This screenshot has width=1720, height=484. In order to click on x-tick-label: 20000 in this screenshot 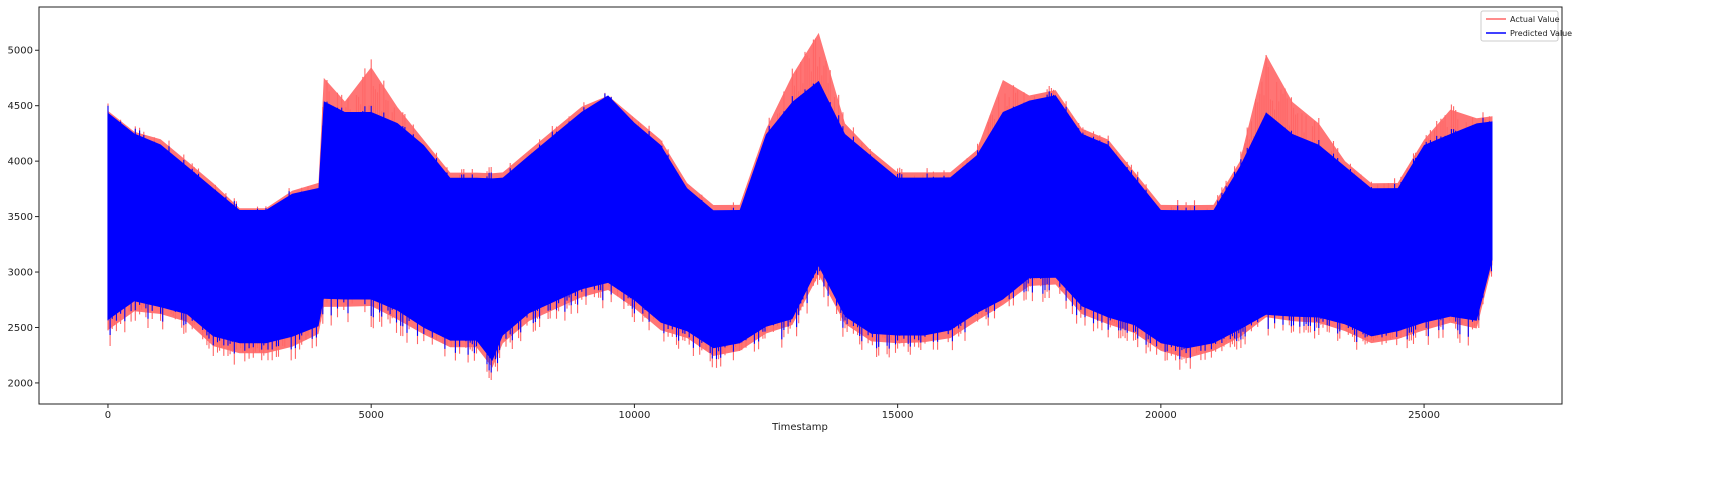, I will do `click(1161, 415)`.